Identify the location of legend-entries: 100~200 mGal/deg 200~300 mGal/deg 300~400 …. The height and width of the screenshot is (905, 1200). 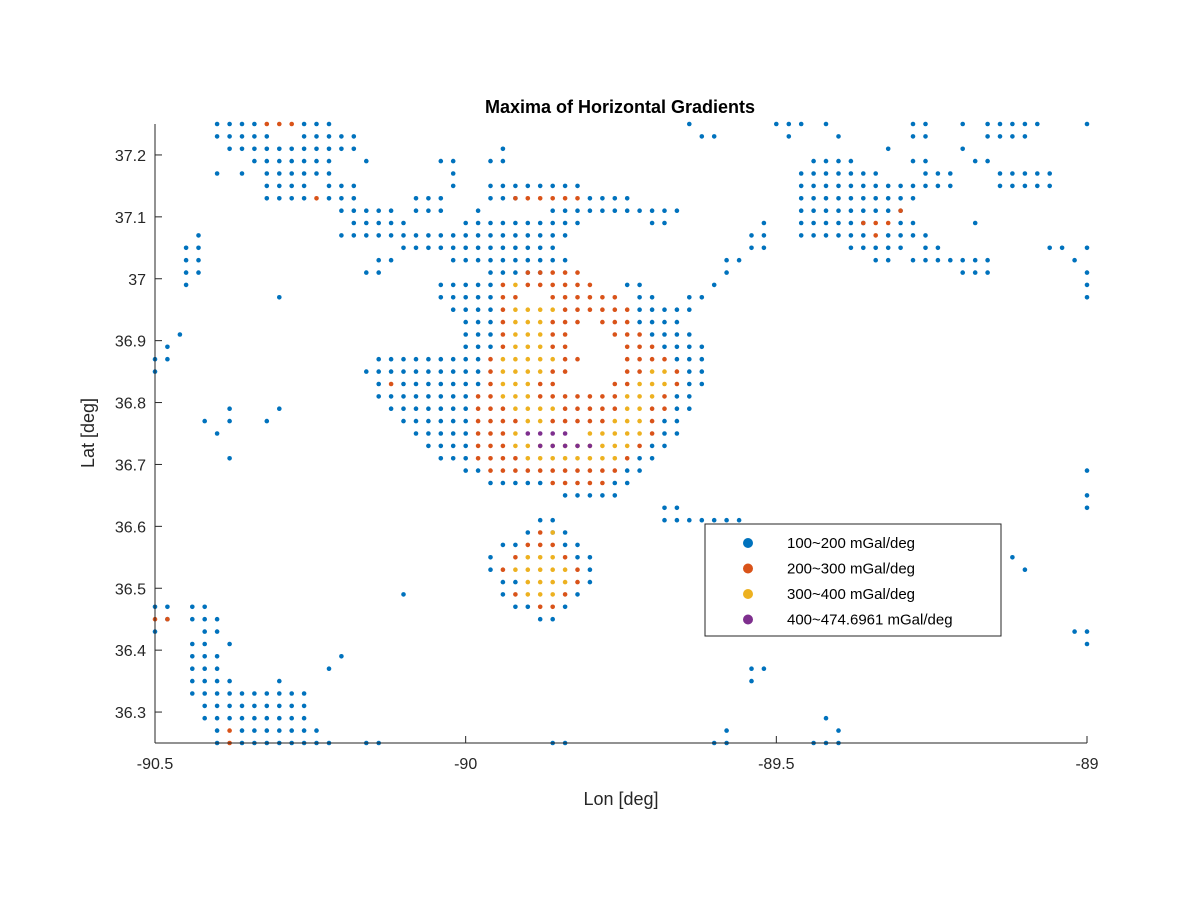
(848, 582).